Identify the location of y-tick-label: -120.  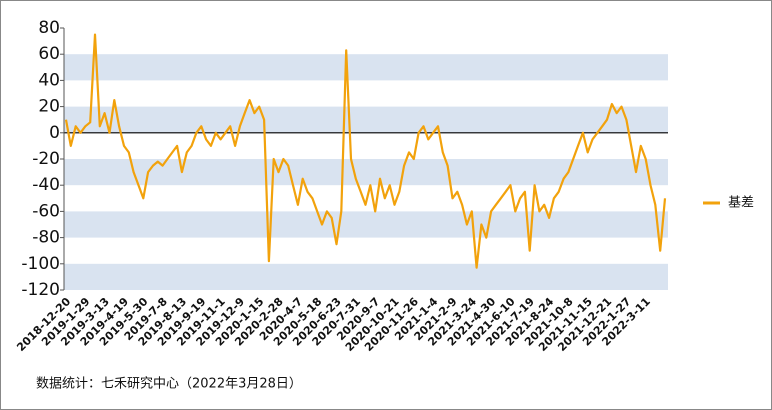
(40, 290).